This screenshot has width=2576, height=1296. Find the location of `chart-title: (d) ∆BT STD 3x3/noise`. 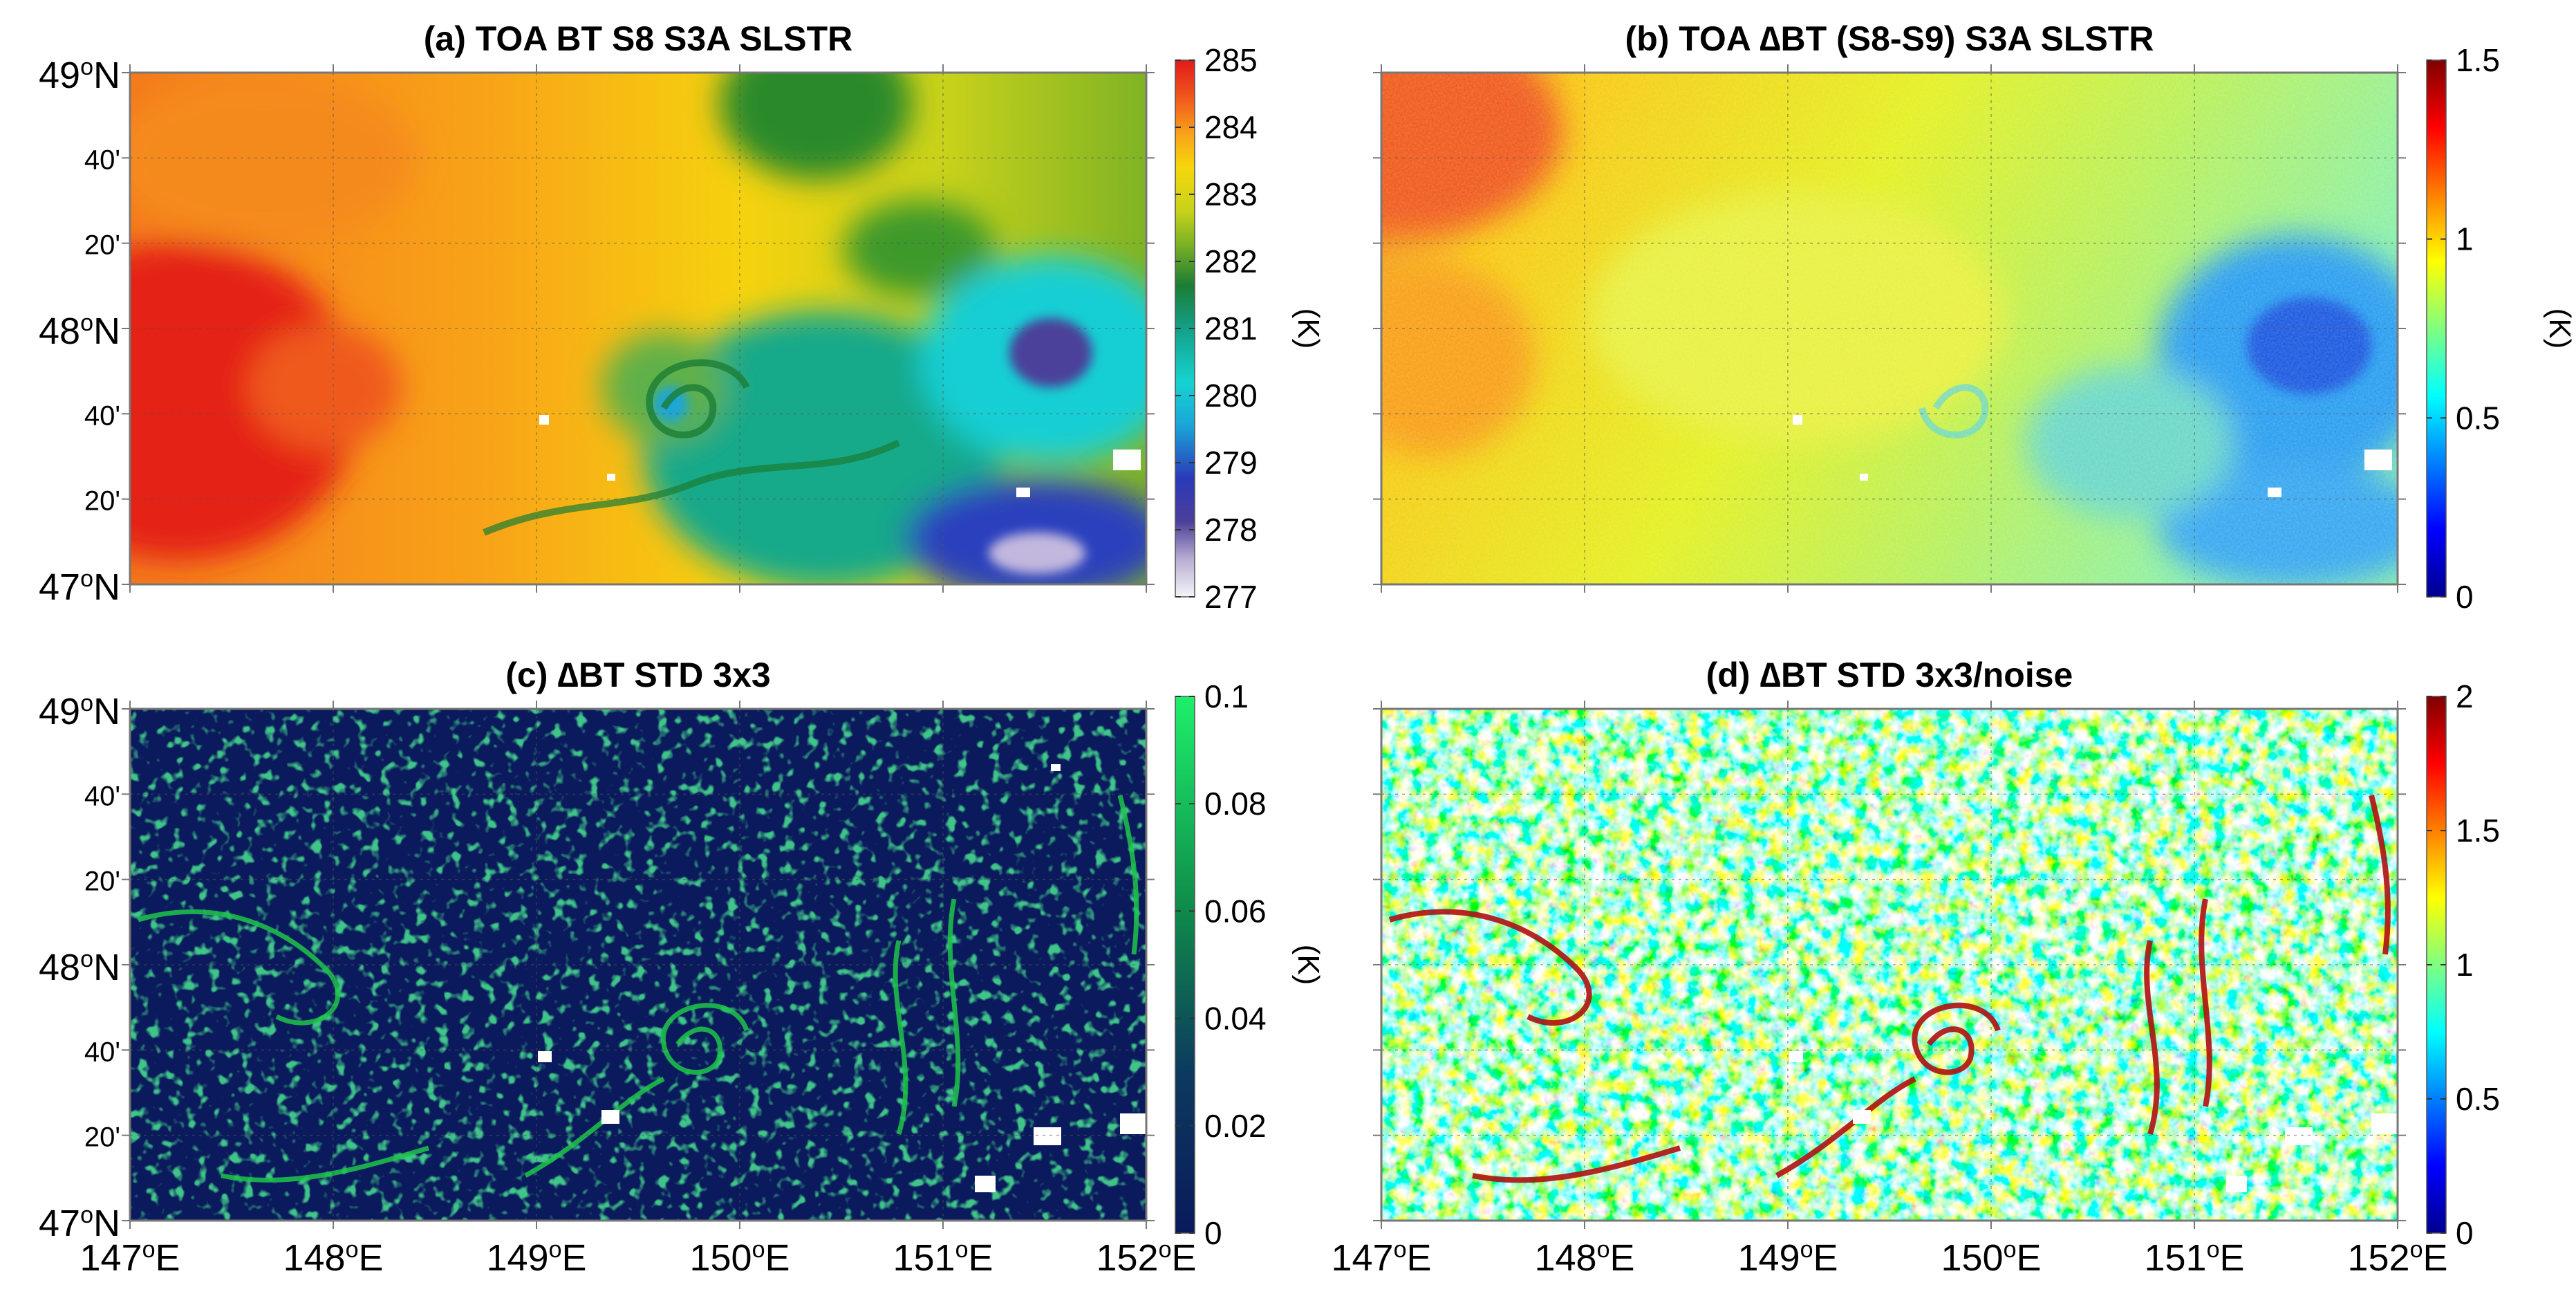

chart-title: (d) ∆BT STD 3x3/noise is located at coordinates (1889, 675).